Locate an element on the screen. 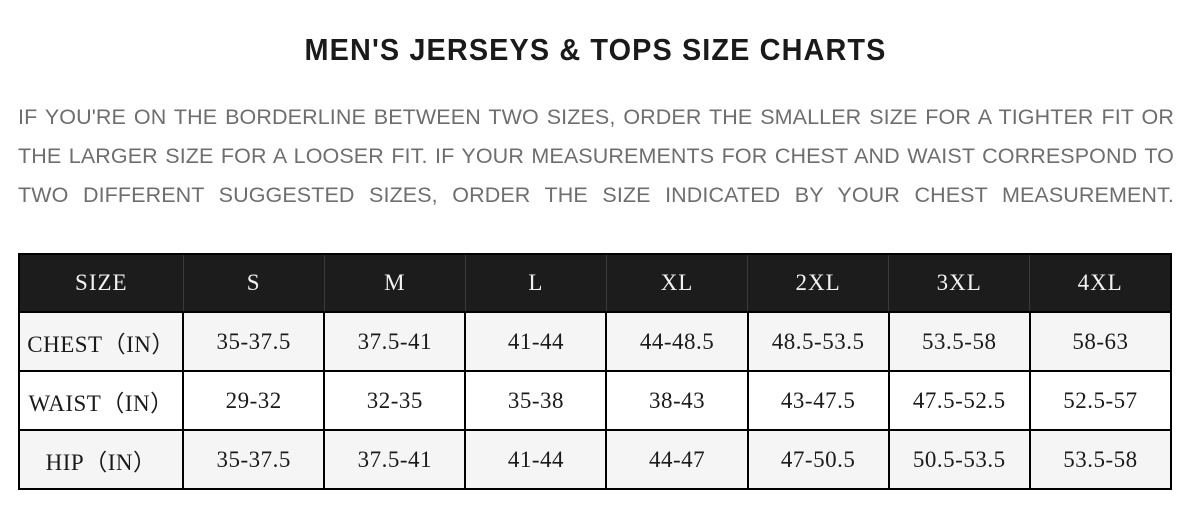 This screenshot has height=510, width=1191. column-header-xl: XL is located at coordinates (677, 283).